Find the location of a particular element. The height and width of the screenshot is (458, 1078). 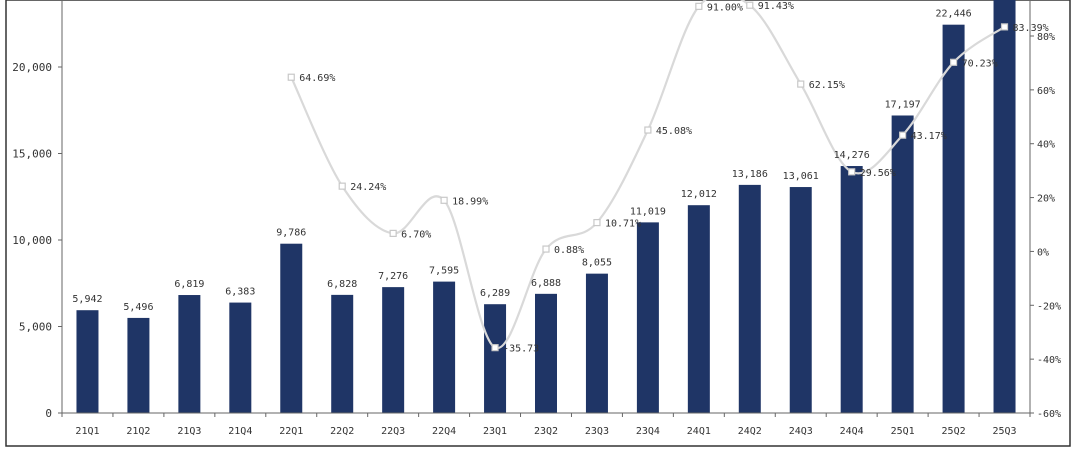

x-tick-label-25Q3: 25Q3 is located at coordinates (1004, 431).